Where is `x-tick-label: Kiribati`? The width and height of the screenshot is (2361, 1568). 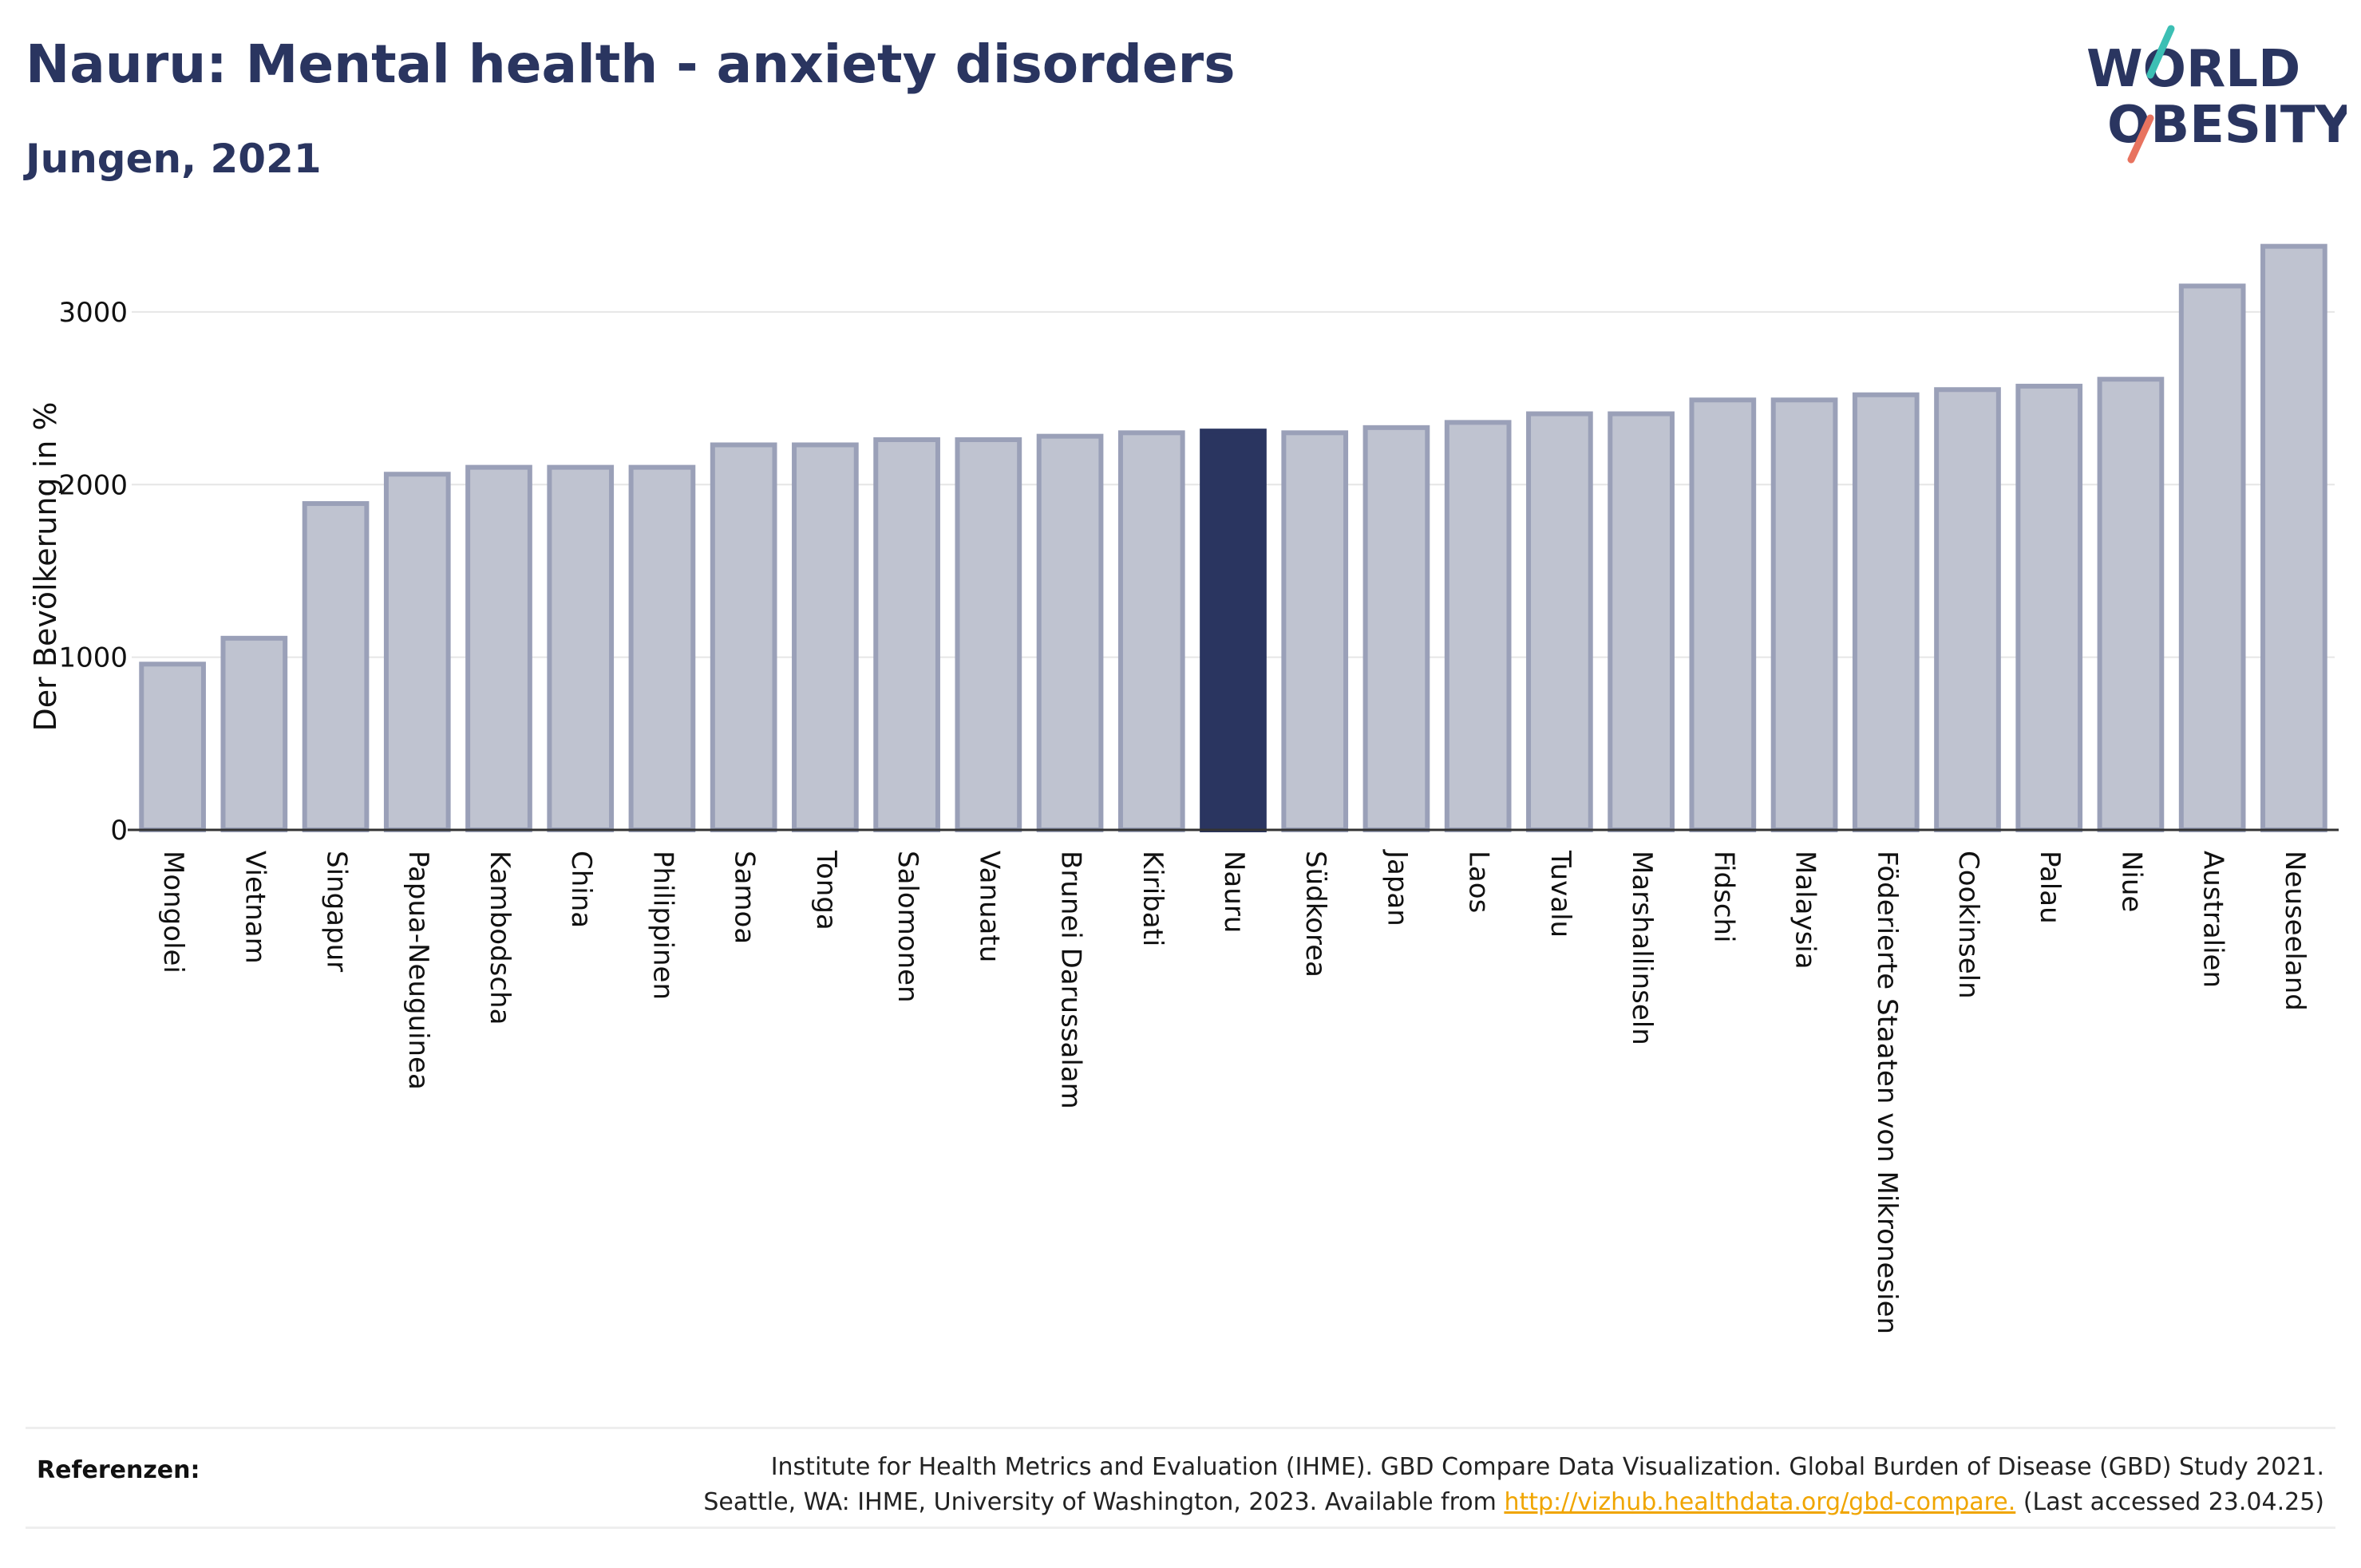
x-tick-label: Kiribati is located at coordinates (1153, 898).